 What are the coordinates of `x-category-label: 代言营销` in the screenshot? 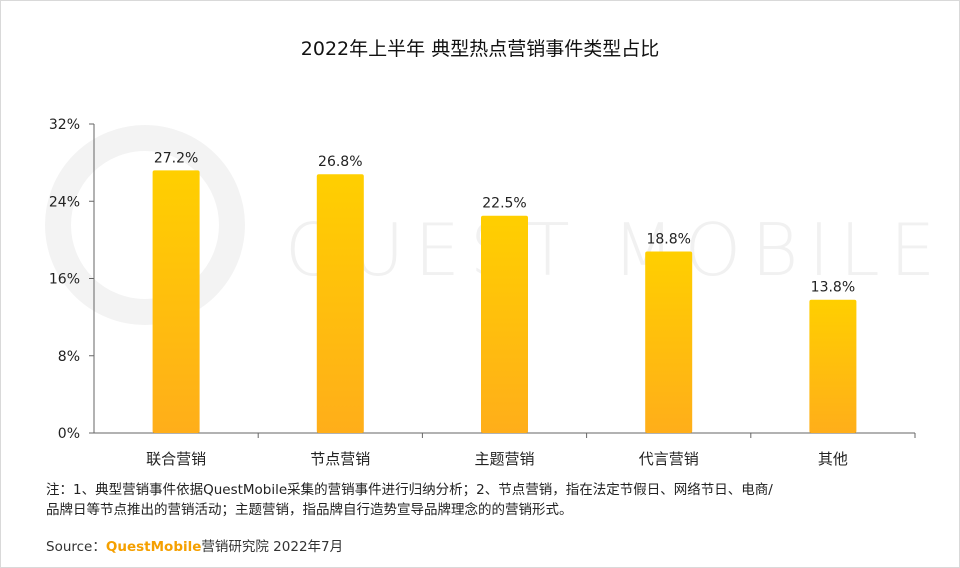 It's located at (669, 459).